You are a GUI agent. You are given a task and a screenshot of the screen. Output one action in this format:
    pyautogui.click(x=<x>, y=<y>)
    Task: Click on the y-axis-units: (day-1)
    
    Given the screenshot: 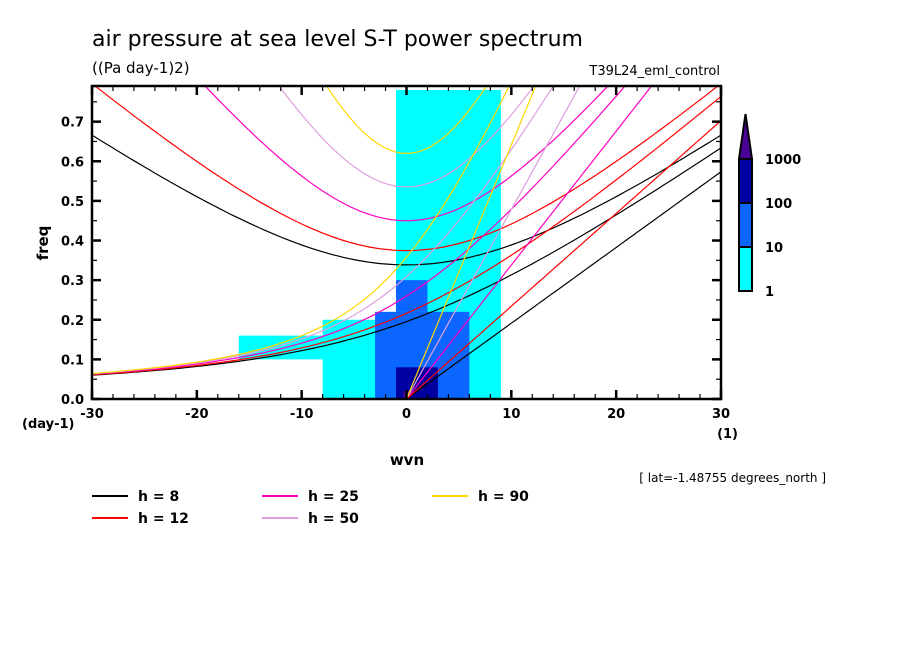 What is the action you would take?
    pyautogui.click(x=48, y=424)
    